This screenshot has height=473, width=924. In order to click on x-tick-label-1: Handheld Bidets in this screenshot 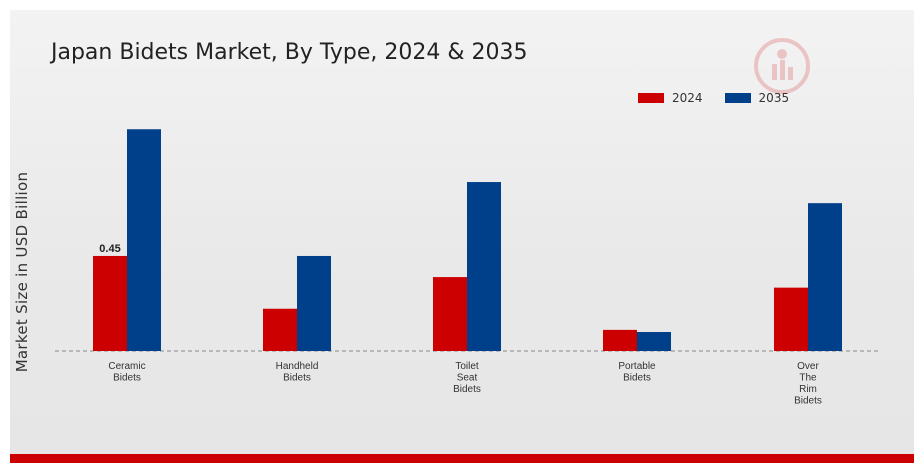, I will do `click(297, 372)`.